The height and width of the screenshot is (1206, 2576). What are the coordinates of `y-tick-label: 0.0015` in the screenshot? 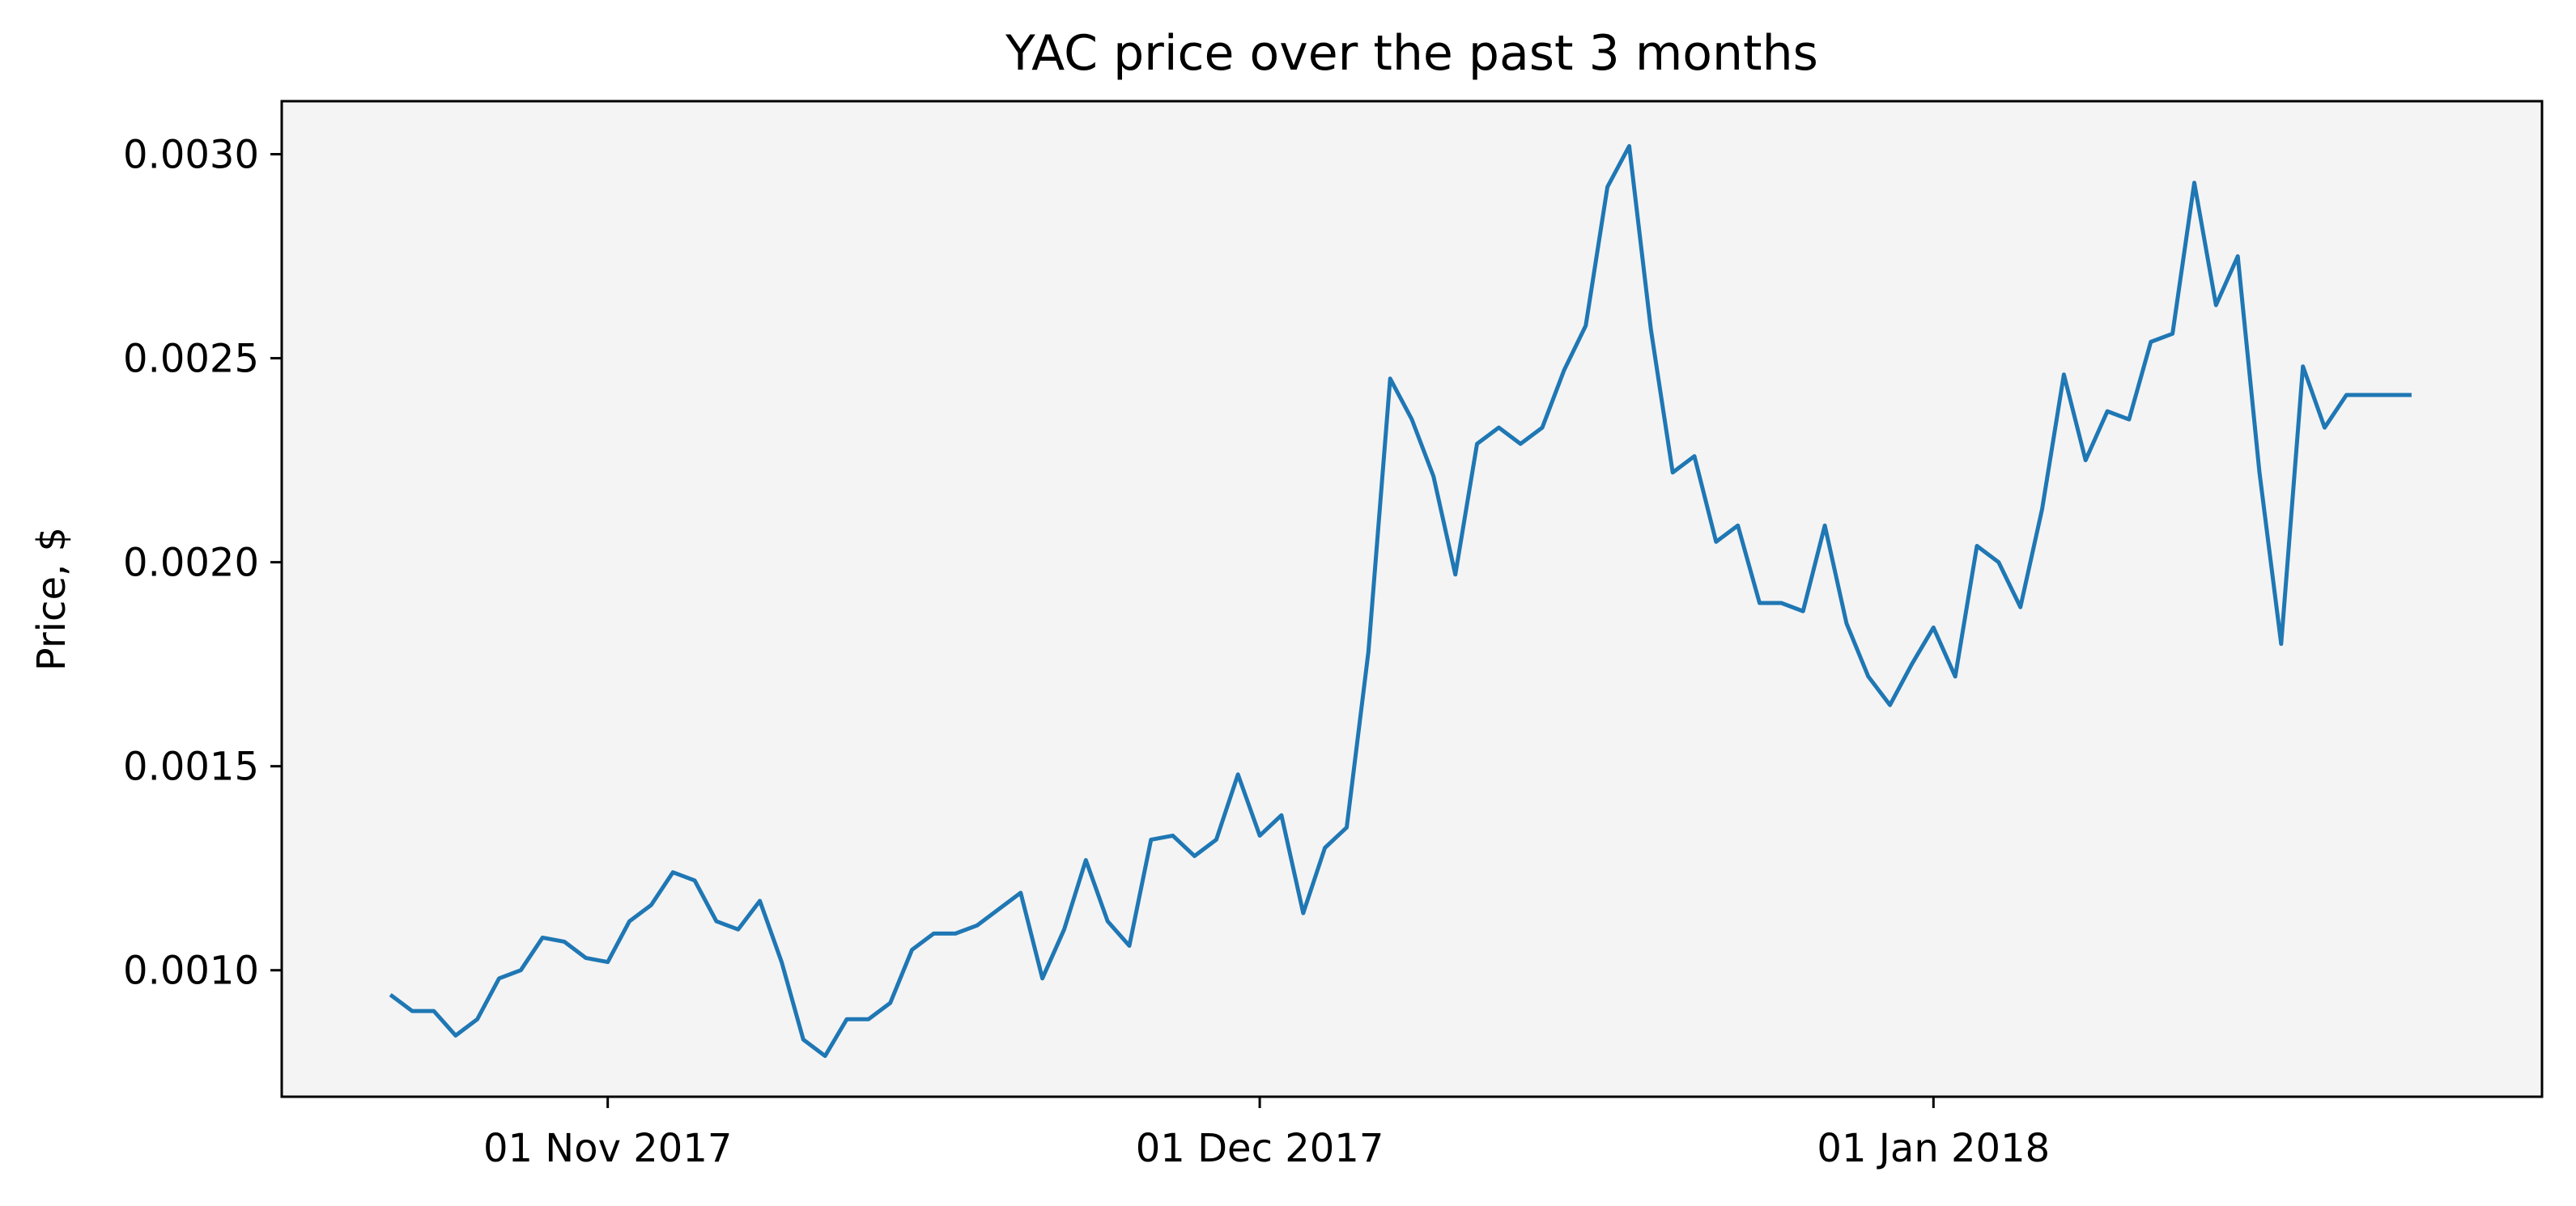 It's located at (191, 767).